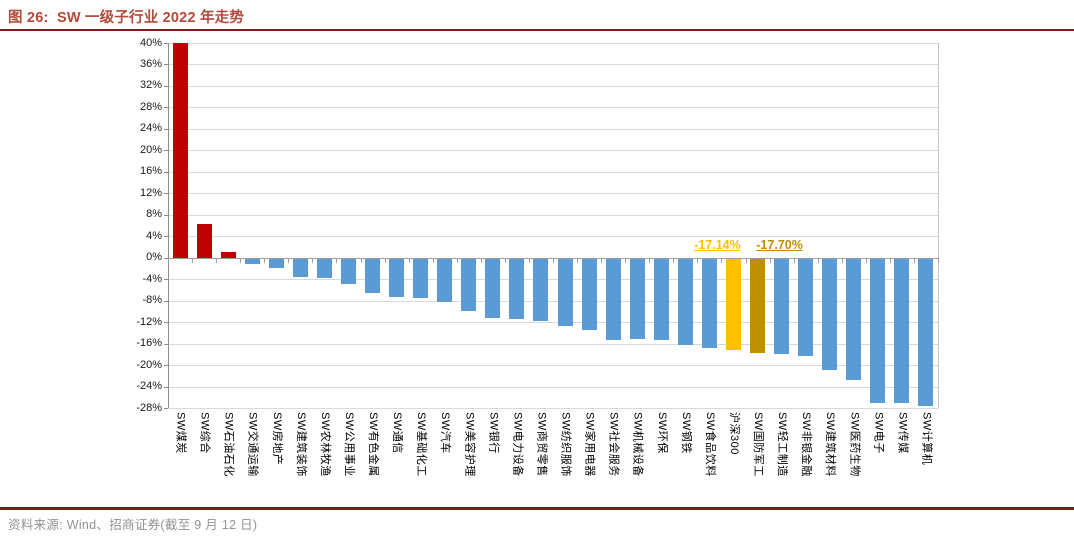 Image resolution: width=1074 pixels, height=538 pixels. What do you see at coordinates (149, 364) in the screenshot?
I see `y-axis-tick-label: -20%` at bounding box center [149, 364].